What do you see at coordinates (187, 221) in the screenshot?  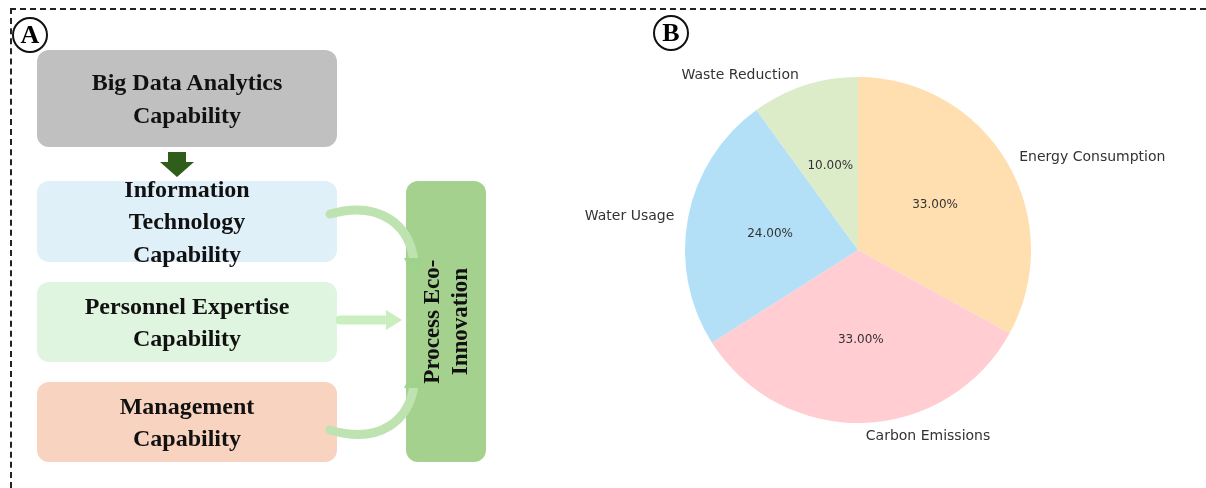 I see `text: Information Technology Capability` at bounding box center [187, 221].